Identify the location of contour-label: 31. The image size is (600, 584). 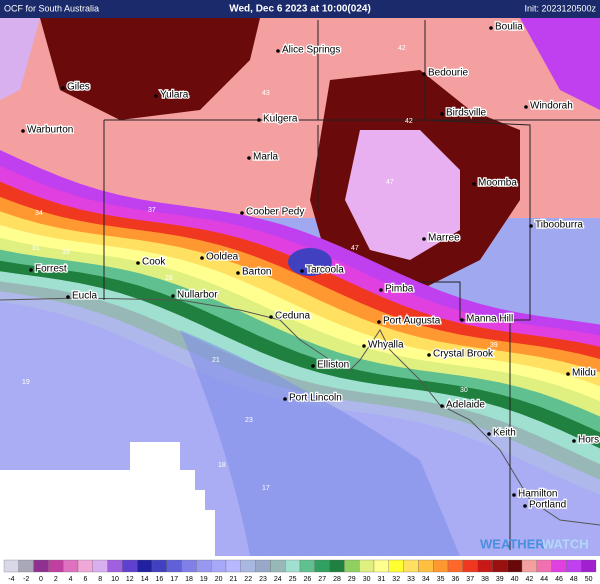
(36, 248).